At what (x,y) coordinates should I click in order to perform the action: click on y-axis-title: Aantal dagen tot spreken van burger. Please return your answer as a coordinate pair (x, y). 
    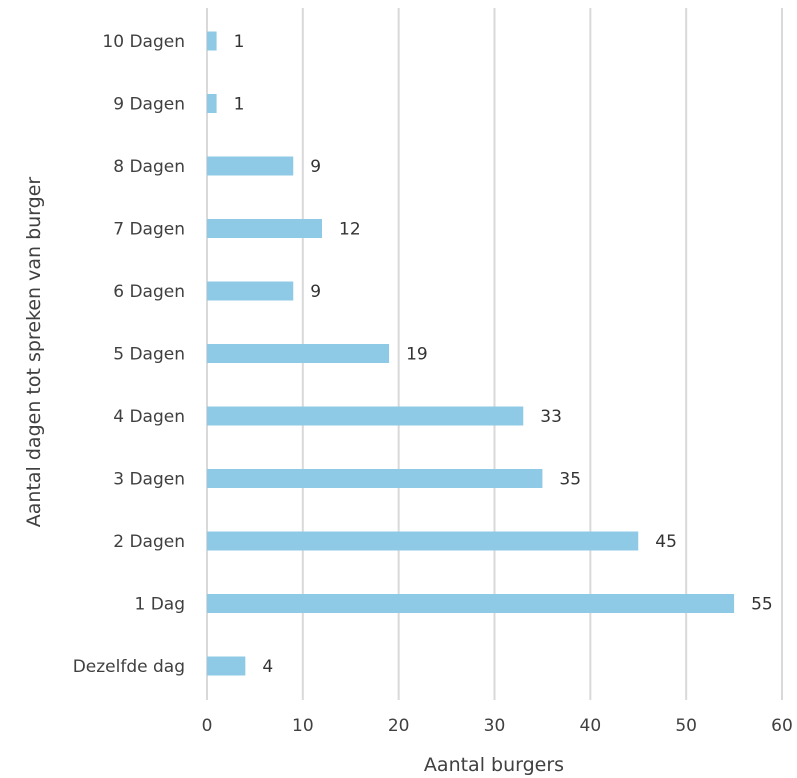
    Looking at the image, I should click on (34, 352).